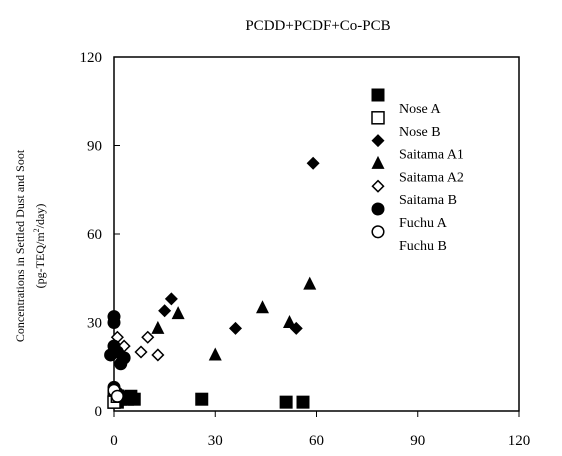 This screenshot has height=456, width=562. Describe the element at coordinates (20, 245) in the screenshot. I see `y-axis-label-line1: Concentrations in Settled Dust and Soot` at that location.